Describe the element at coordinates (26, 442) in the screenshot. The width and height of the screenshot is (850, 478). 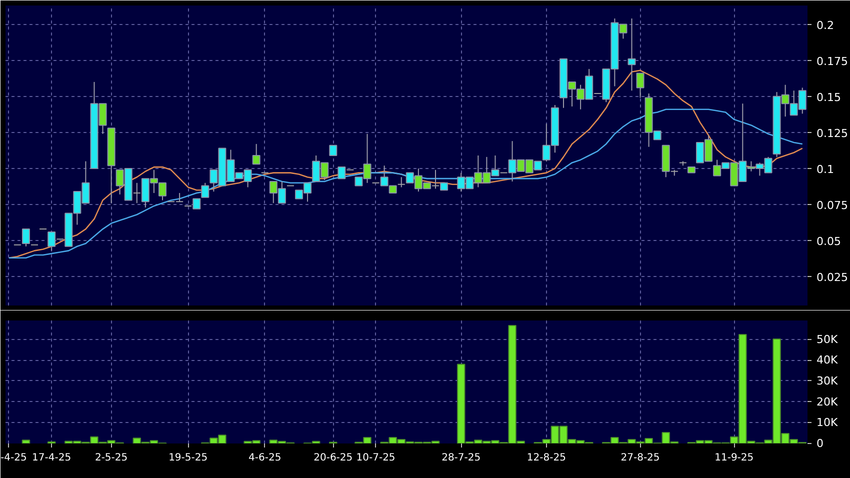
I see `bar` at that location.